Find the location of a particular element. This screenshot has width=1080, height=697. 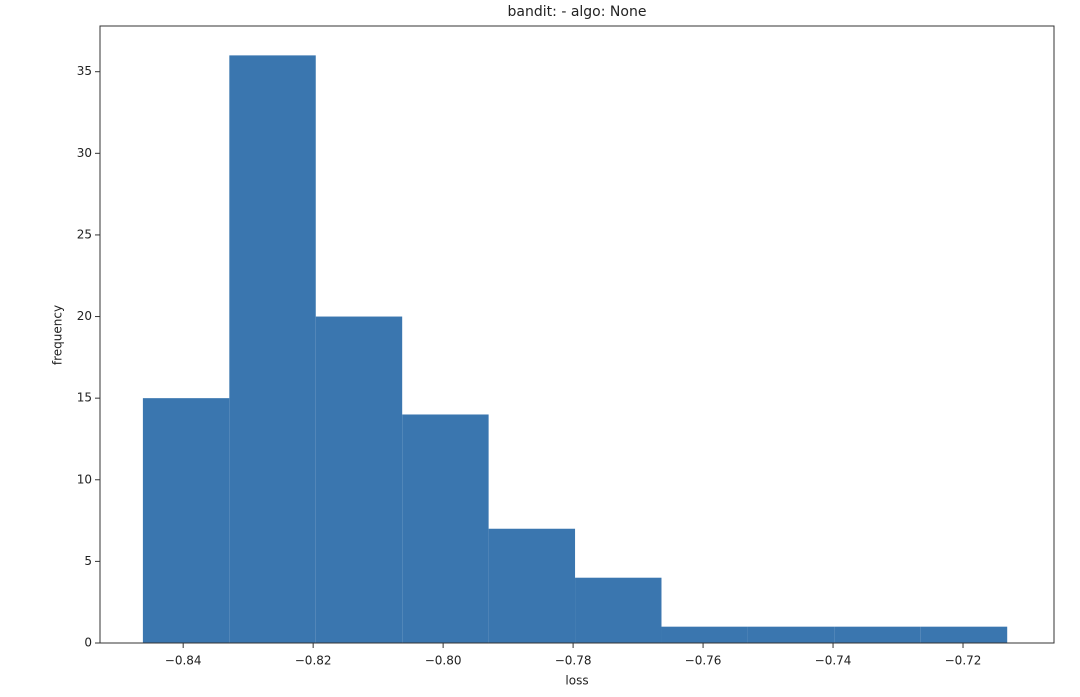

x-tick-label: −0.82 is located at coordinates (313, 661).